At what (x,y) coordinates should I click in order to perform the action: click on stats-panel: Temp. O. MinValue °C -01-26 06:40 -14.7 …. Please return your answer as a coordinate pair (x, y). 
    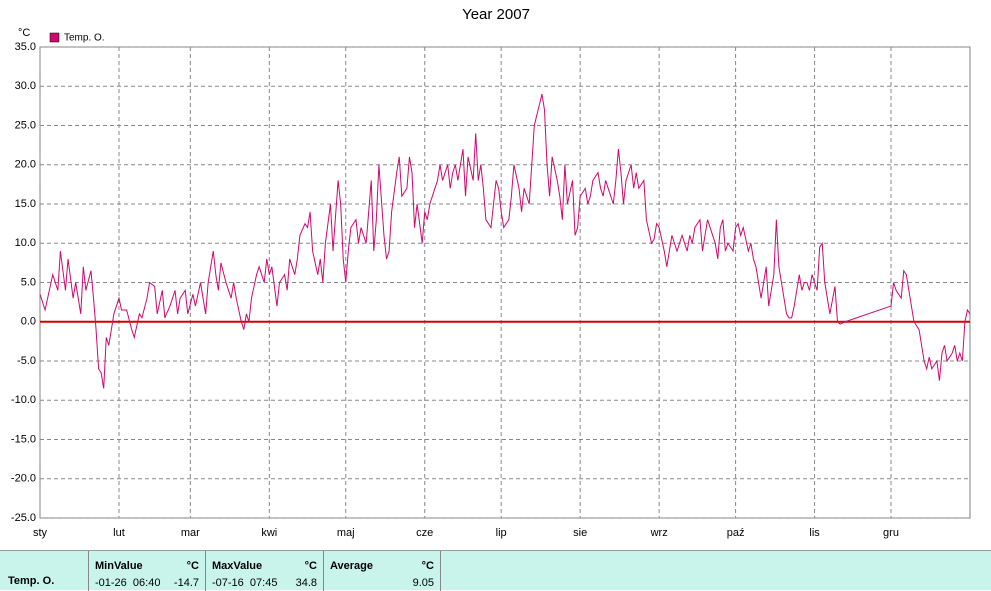
    Looking at the image, I should click on (495, 570).